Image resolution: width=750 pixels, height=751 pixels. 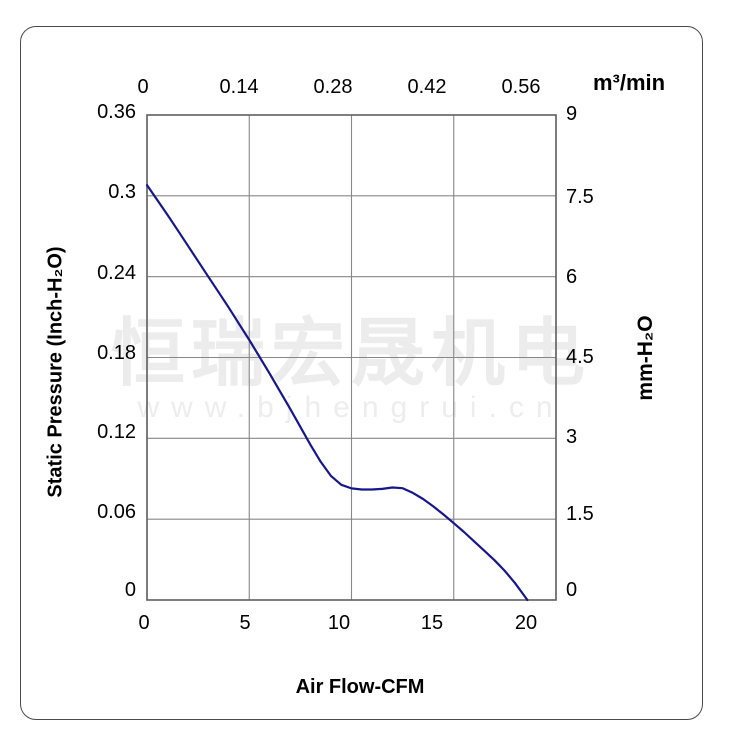 I want to click on left-axis-tick-6: 0, so click(x=130, y=590).